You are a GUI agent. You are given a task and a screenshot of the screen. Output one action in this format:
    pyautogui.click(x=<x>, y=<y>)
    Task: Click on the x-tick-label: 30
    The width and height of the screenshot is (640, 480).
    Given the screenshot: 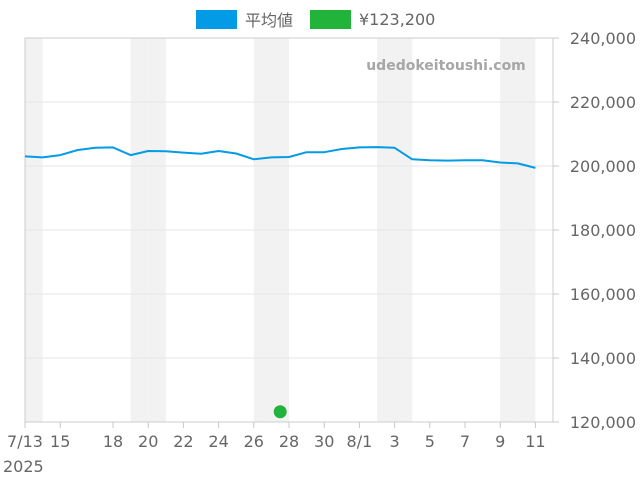 What is the action you would take?
    pyautogui.click(x=324, y=441)
    